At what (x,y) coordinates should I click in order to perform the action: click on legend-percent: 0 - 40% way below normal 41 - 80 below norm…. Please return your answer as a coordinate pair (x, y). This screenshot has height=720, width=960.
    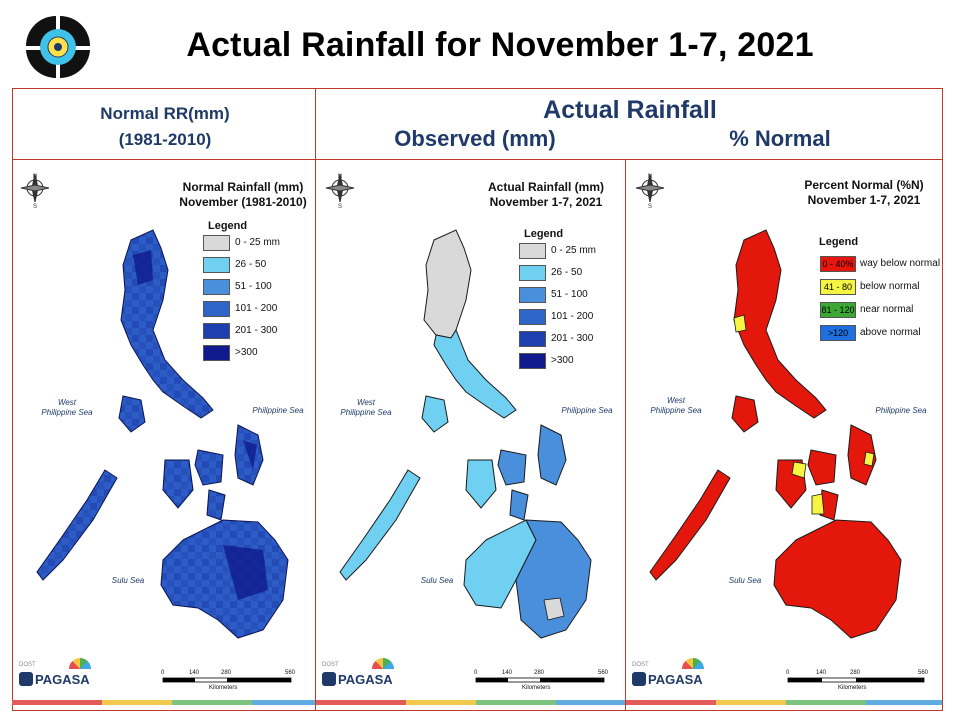
    Looking at the image, I should click on (880, 306).